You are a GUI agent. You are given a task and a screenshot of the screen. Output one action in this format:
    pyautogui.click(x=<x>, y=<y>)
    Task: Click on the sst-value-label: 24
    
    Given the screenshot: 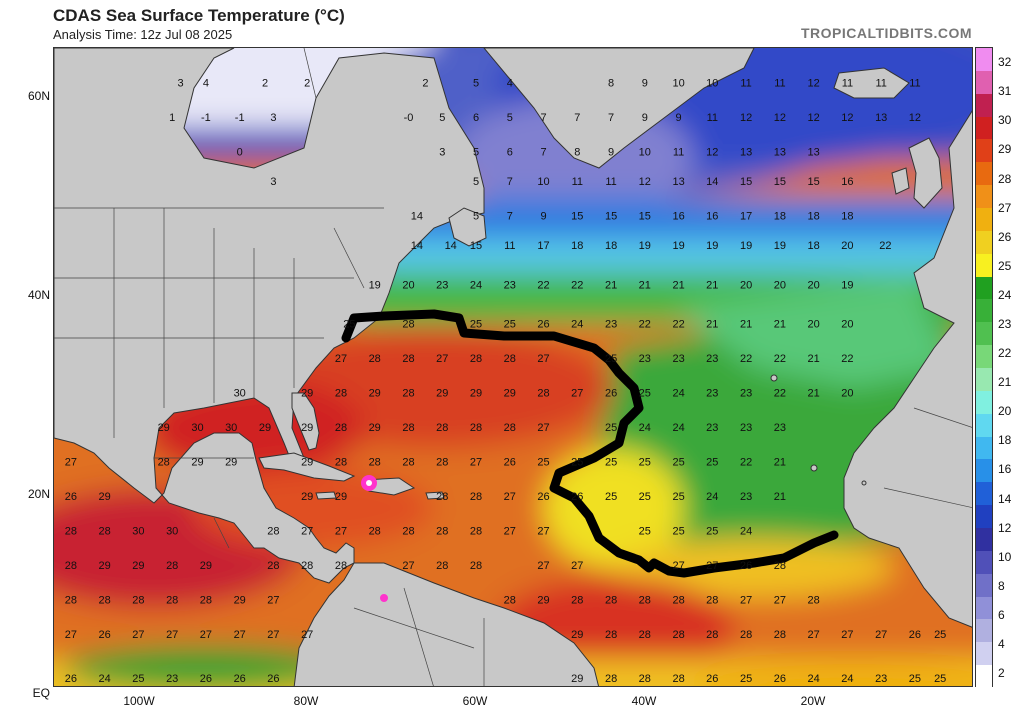 What is the action you would take?
    pyautogui.click(x=104, y=679)
    